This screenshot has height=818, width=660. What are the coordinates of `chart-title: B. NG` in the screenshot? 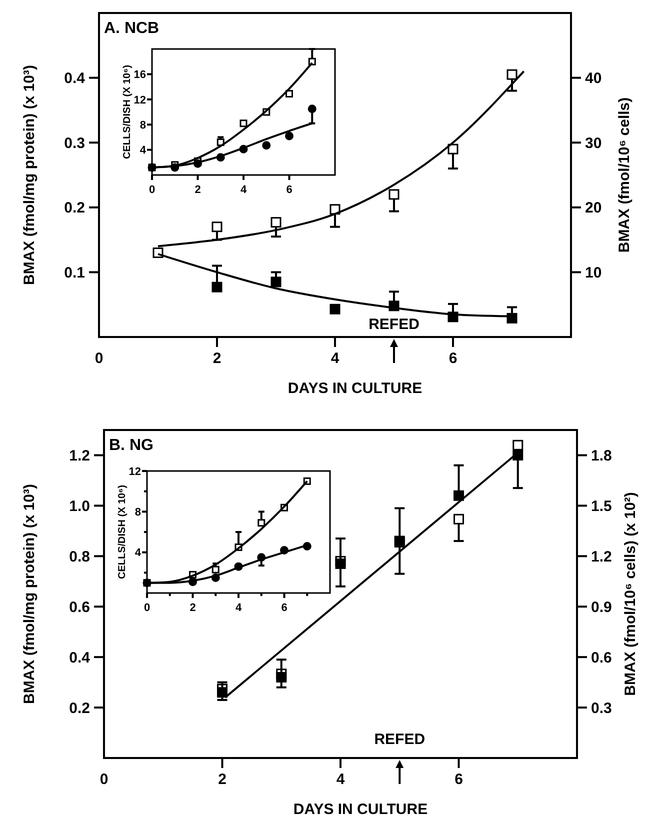 It's located at (131, 445).